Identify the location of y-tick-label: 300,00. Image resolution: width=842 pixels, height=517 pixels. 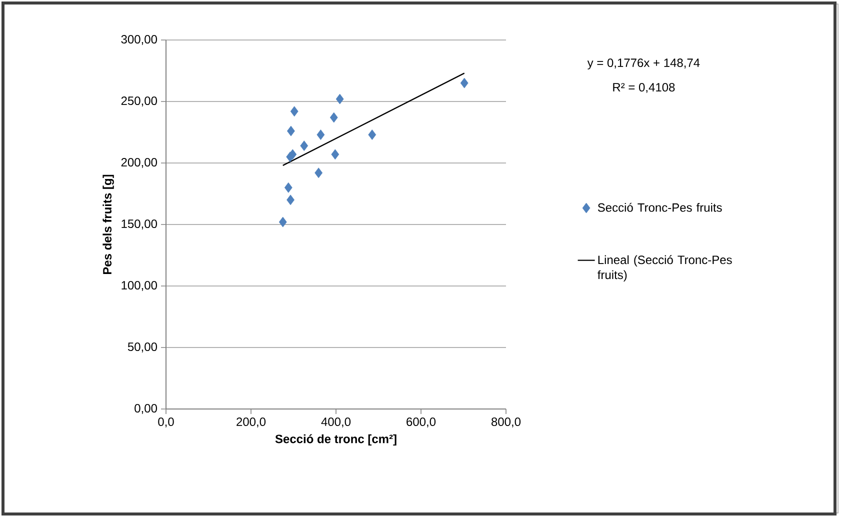
(139, 40).